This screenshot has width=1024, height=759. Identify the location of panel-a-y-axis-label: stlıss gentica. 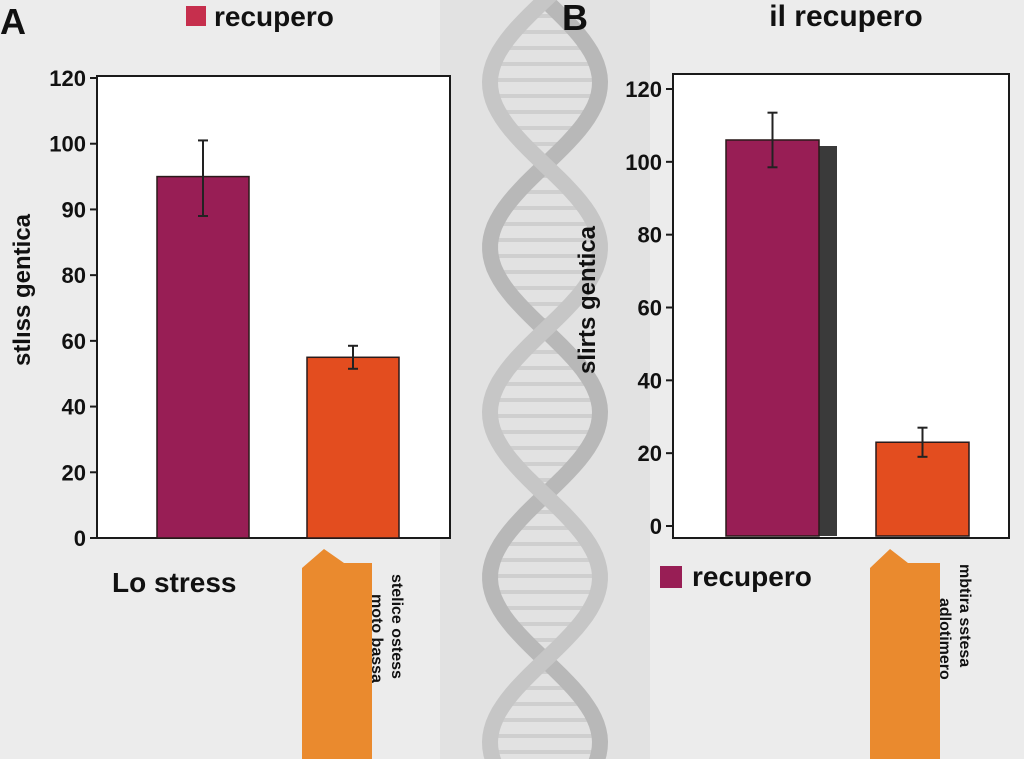
(22, 289).